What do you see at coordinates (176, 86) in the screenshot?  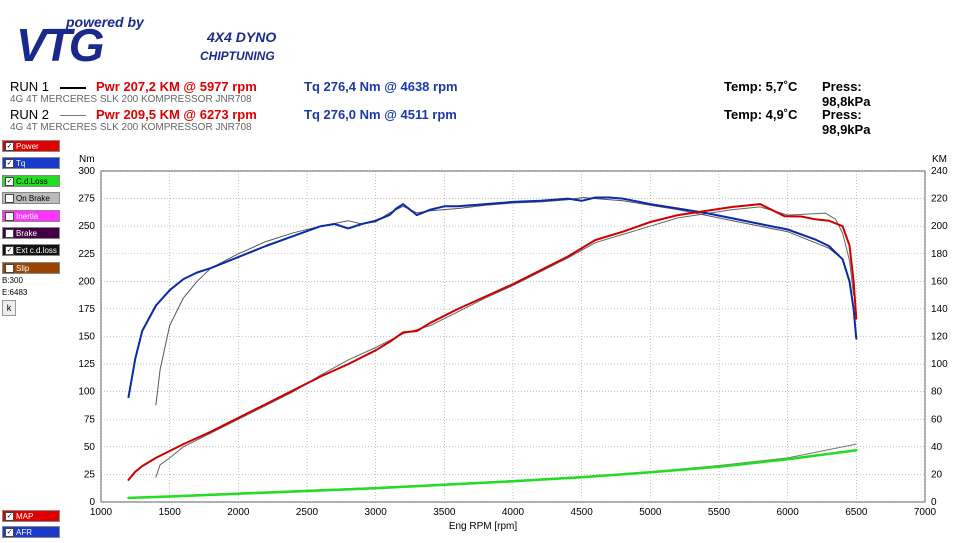 I see `run-power: Pwr 207,2 KM @ 5977 rpm` at bounding box center [176, 86].